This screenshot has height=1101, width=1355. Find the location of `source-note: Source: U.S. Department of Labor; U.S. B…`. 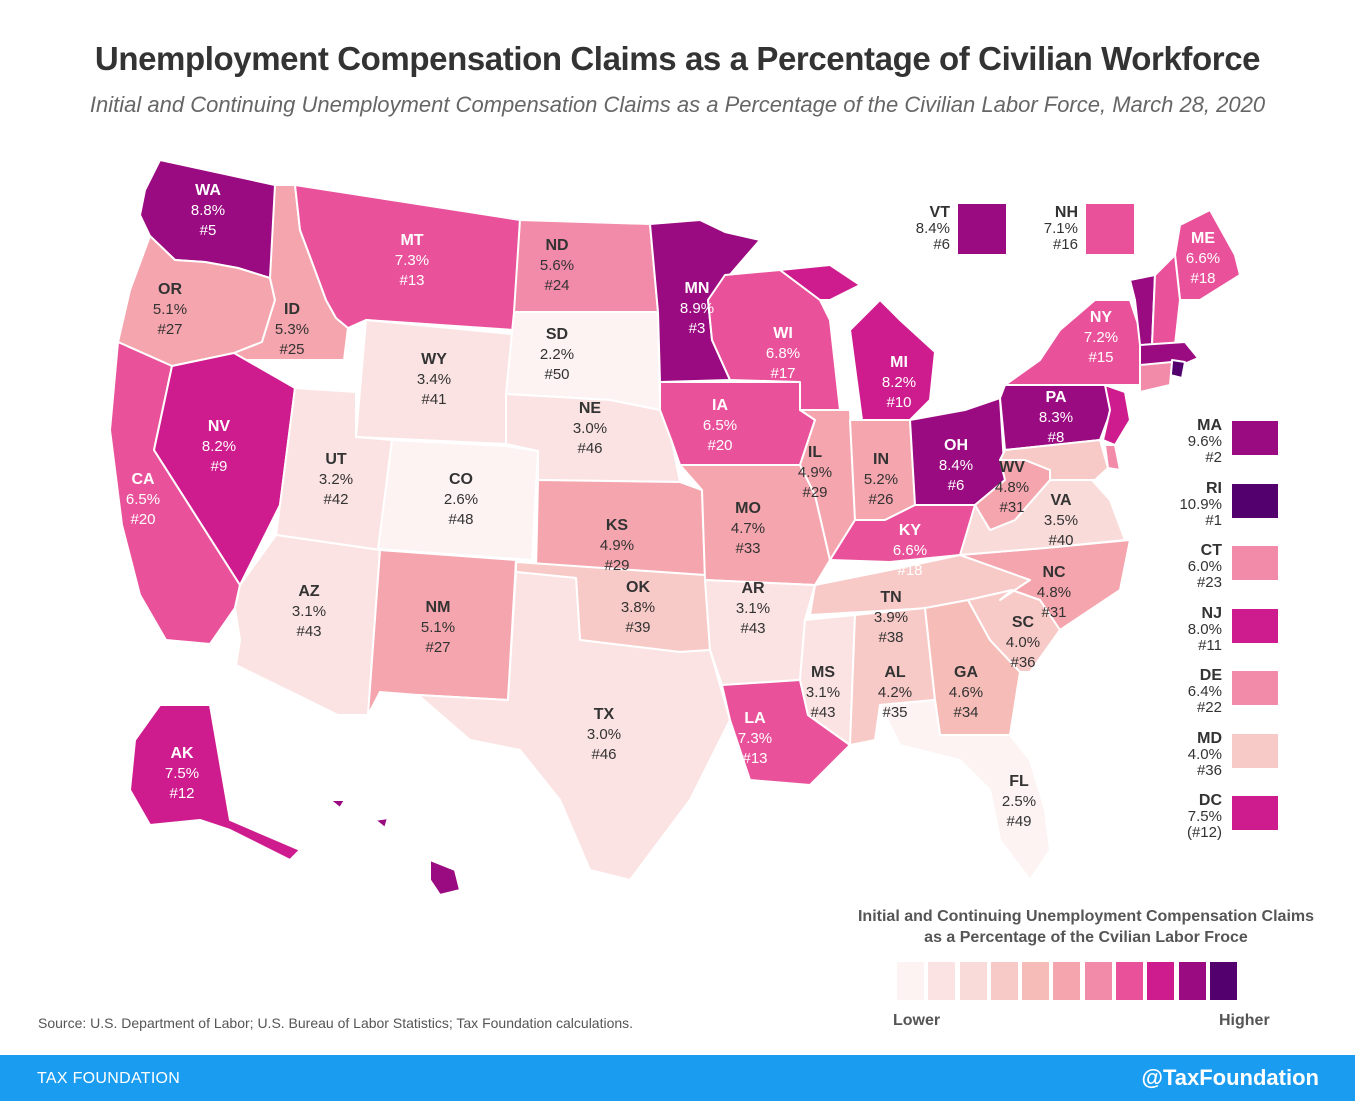

source-note: Source: U.S. Department of Labor; U.S. B… is located at coordinates (336, 1023).